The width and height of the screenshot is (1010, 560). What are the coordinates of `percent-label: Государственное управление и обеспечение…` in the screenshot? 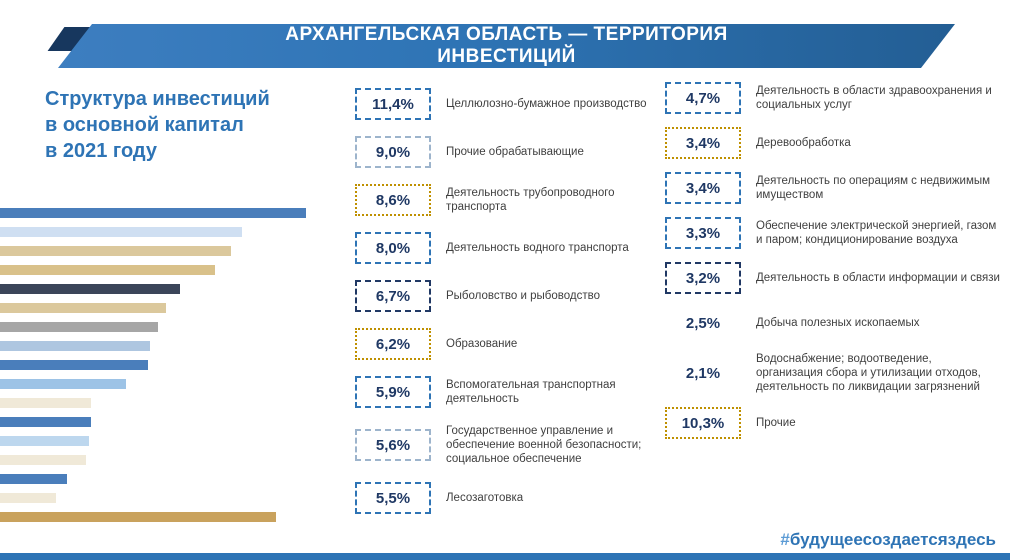 It's located at (544, 445).